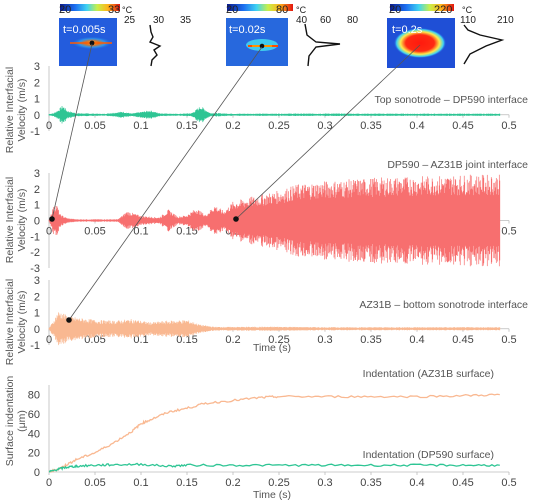 This screenshot has height=503, width=550. Describe the element at coordinates (451, 100) in the screenshot. I see `panel-annotation: Top sonotrode – DP590 interface` at that location.